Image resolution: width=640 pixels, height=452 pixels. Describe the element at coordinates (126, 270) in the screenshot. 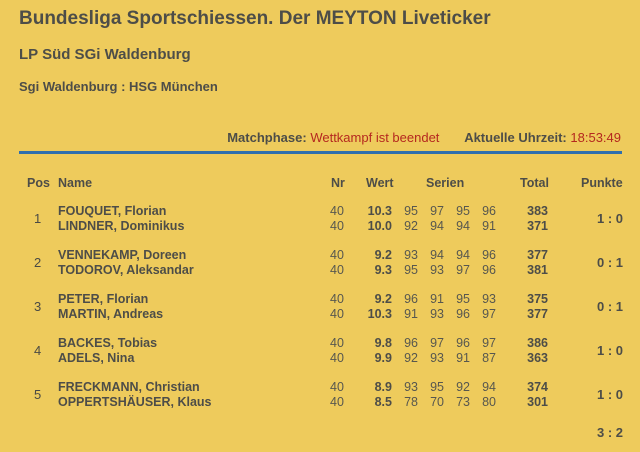

I see `shooter-name: TODOROV, Aleksandar` at that location.